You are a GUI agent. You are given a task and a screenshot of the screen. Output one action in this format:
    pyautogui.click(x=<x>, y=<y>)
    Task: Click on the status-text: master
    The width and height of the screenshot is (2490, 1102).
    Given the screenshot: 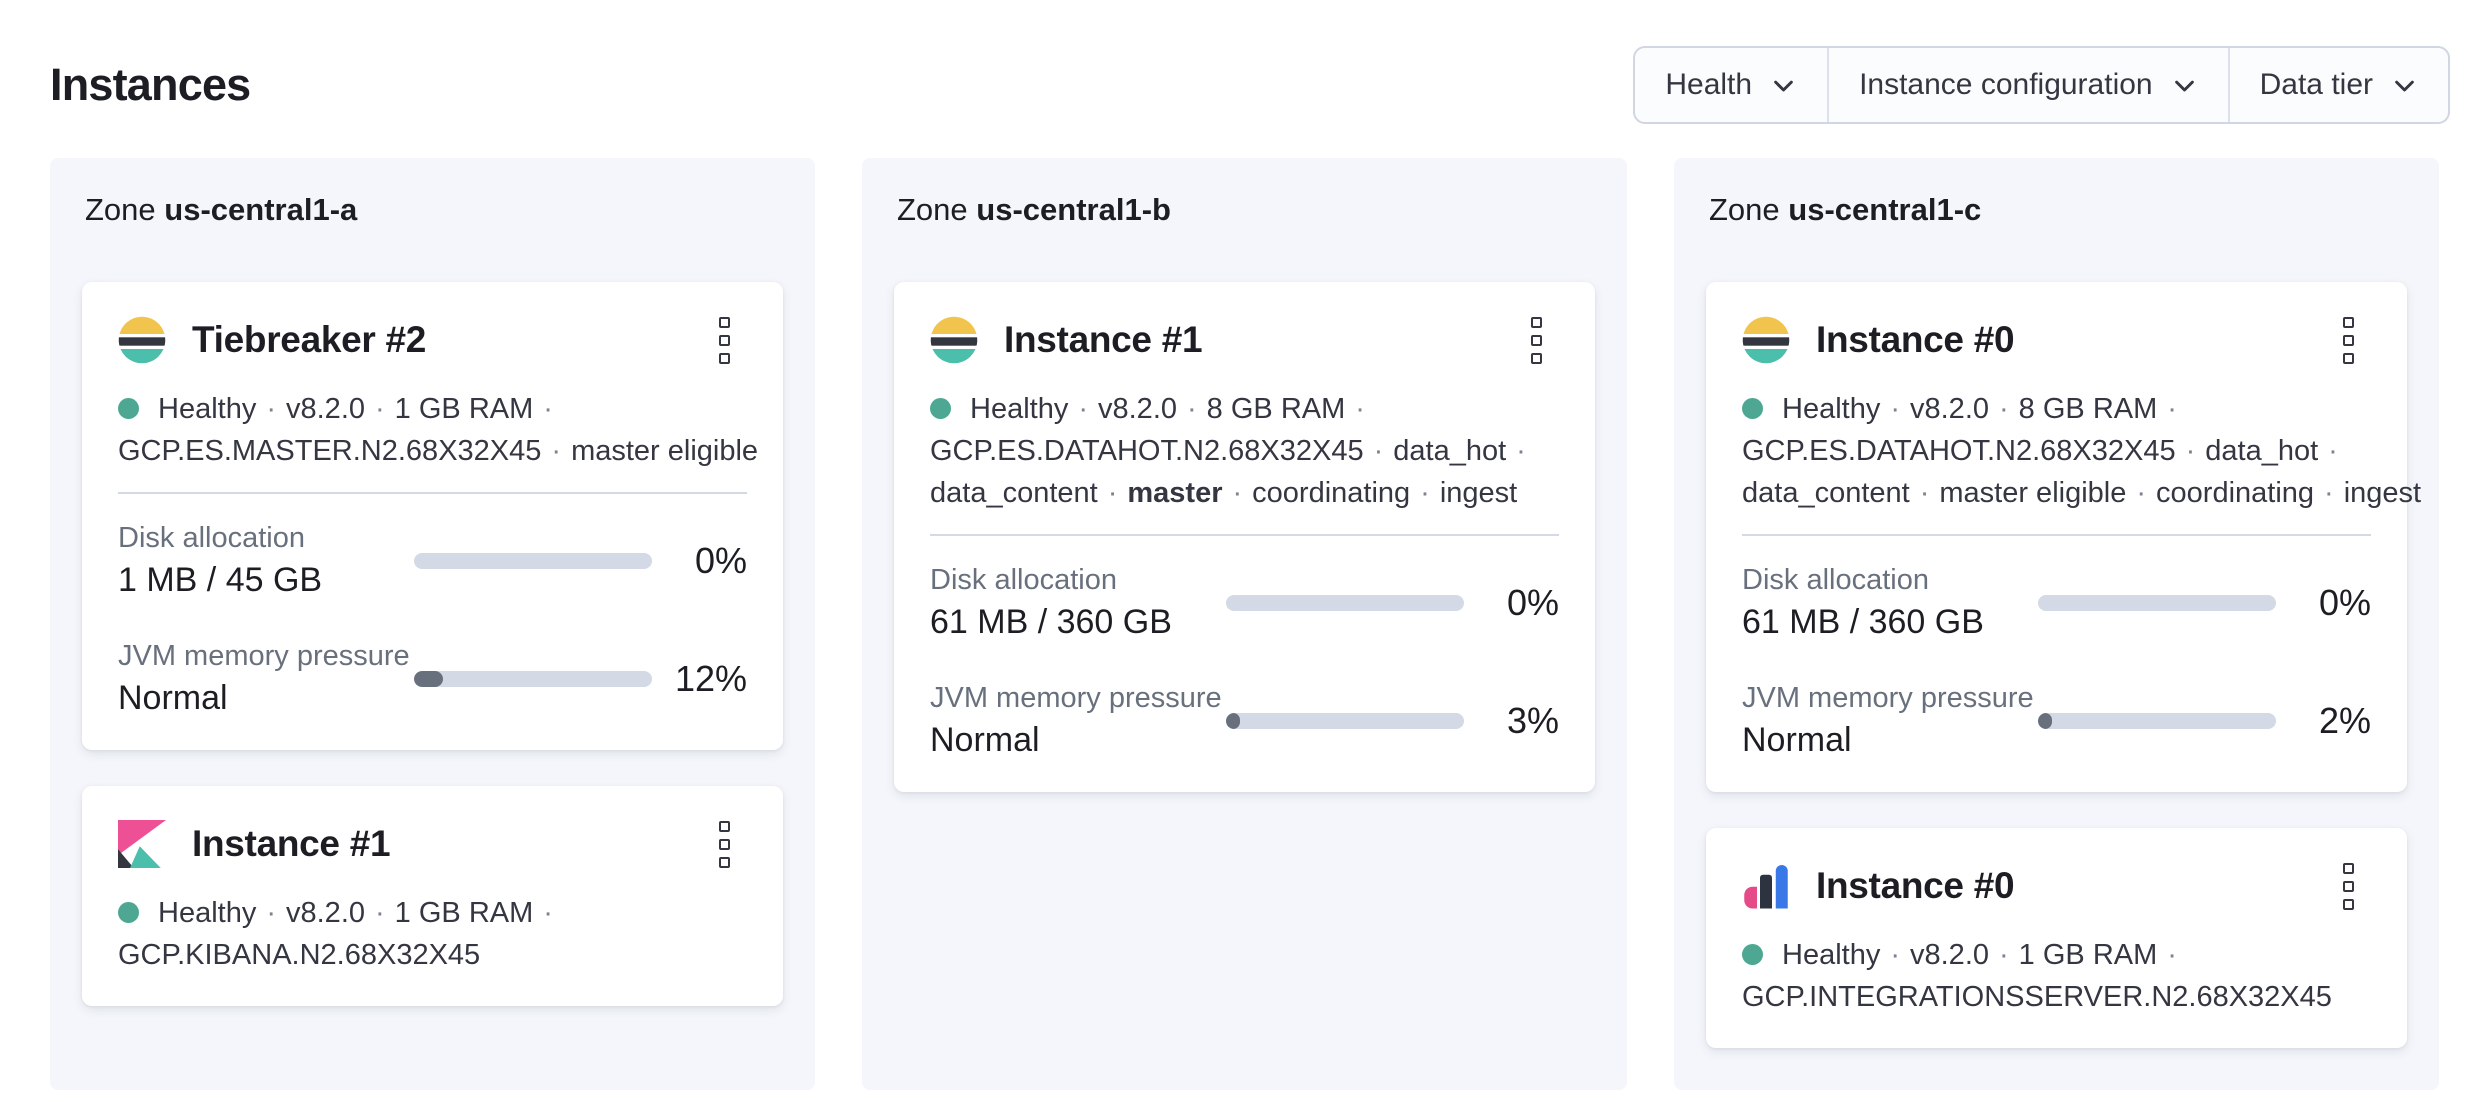 What is the action you would take?
    pyautogui.click(x=1175, y=493)
    